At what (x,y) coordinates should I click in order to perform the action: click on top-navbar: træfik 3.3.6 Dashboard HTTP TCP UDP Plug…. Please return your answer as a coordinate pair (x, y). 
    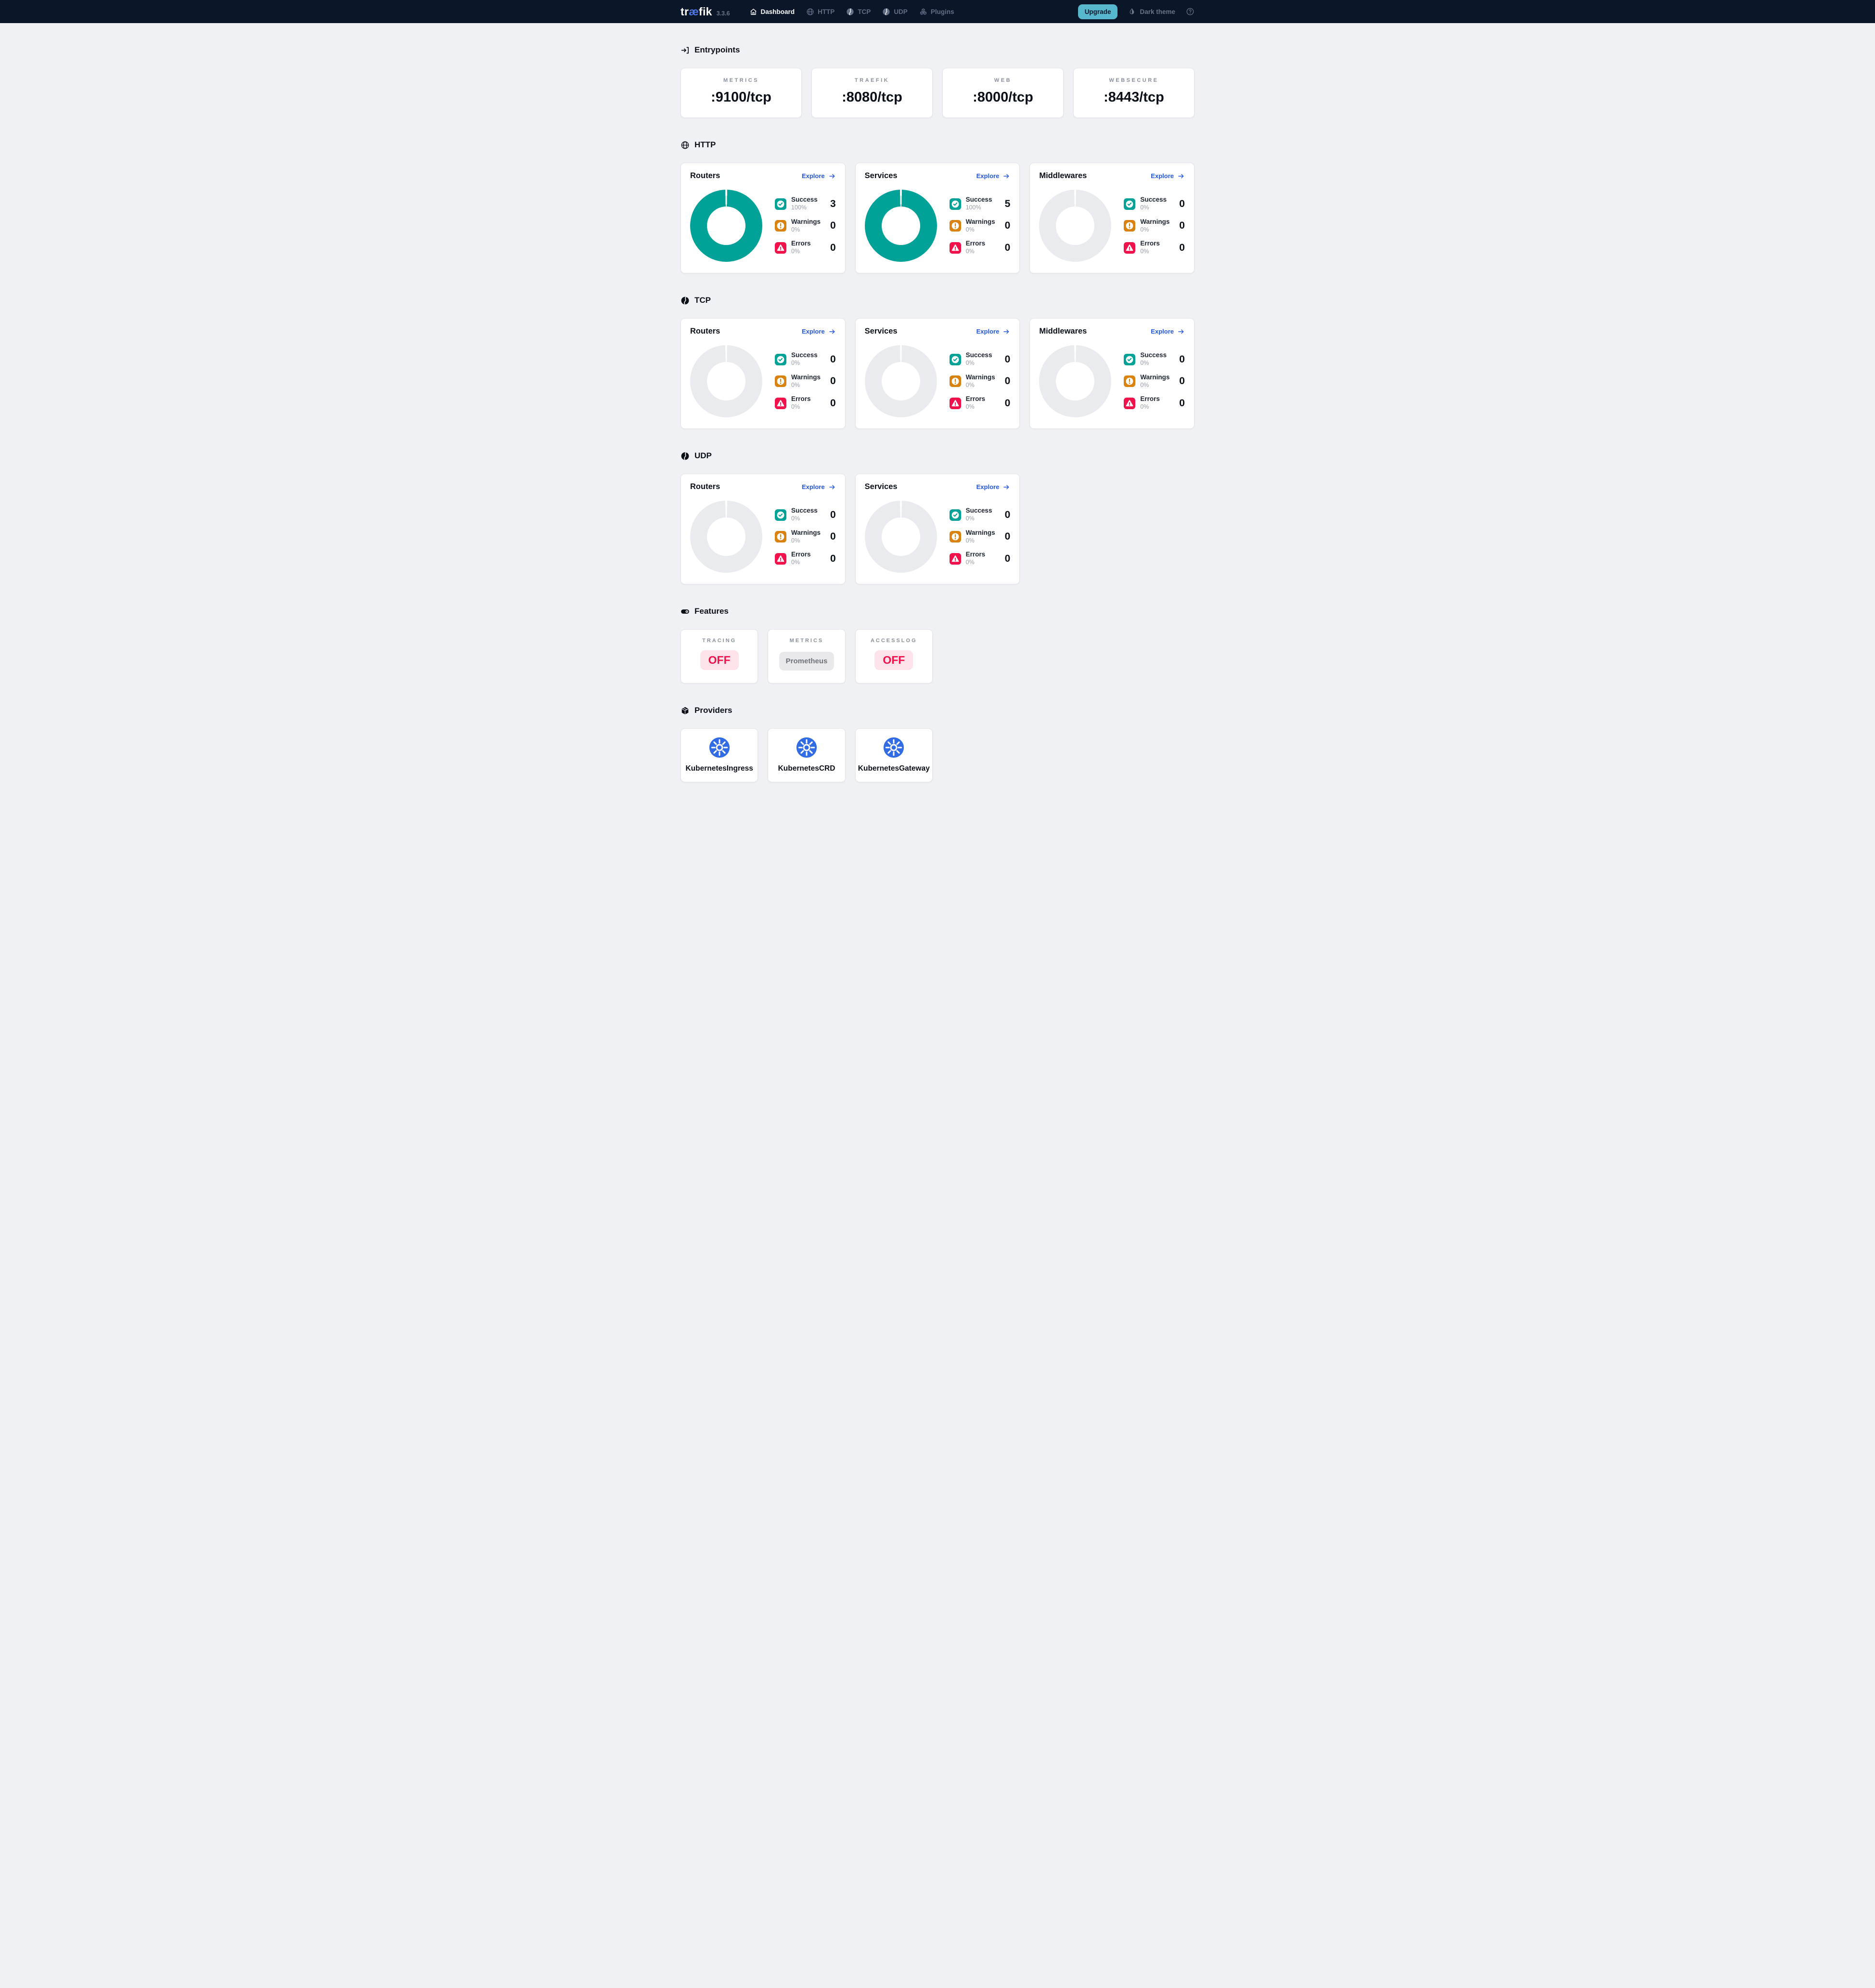
    Looking at the image, I should click on (937, 11).